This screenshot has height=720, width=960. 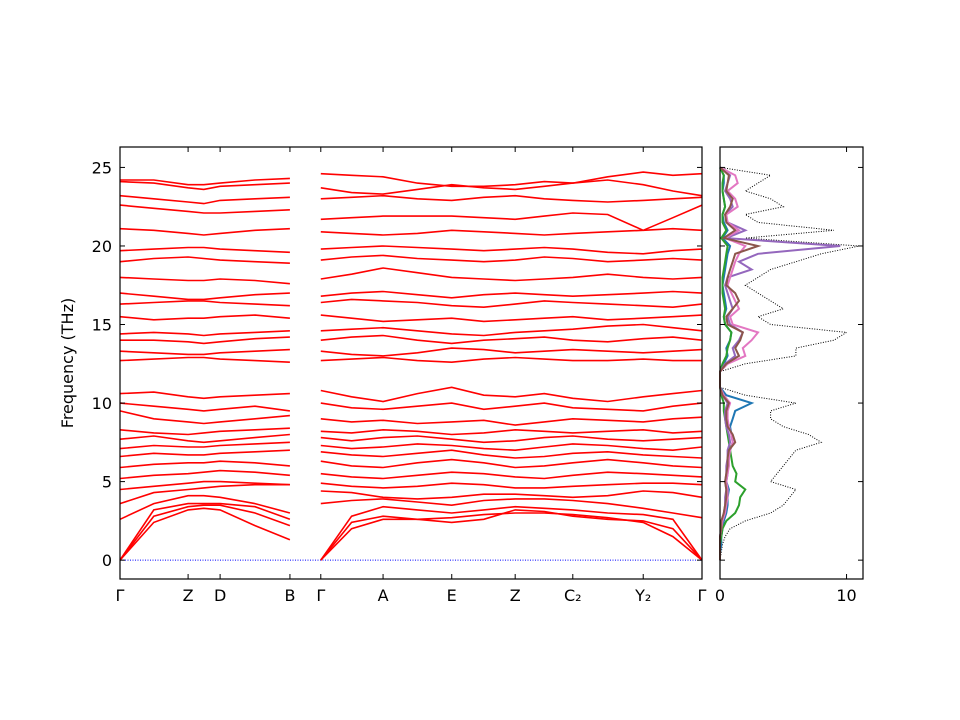 What do you see at coordinates (67, 363) in the screenshot?
I see `y-axis-label: Frequency (THz)` at bounding box center [67, 363].